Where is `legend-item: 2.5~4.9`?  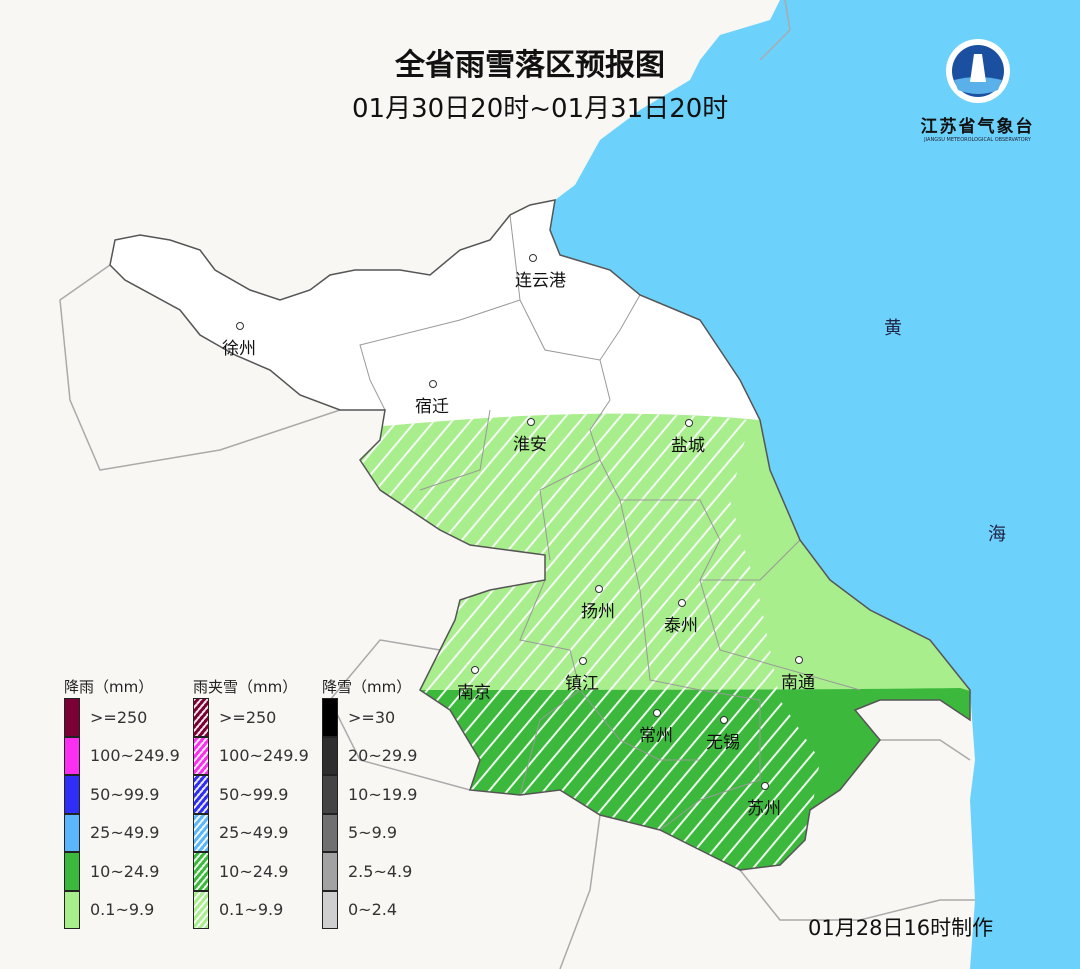 legend-item: 2.5~4.9 is located at coordinates (369, 871).